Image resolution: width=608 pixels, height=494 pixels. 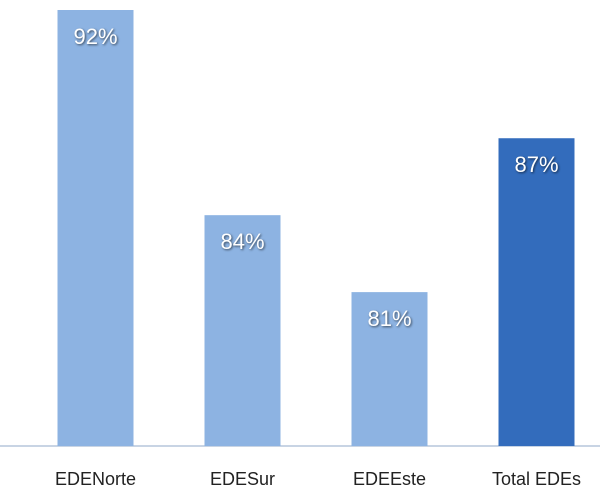 What do you see at coordinates (536, 479) in the screenshot?
I see `x-tick-label: Total EDEs` at bounding box center [536, 479].